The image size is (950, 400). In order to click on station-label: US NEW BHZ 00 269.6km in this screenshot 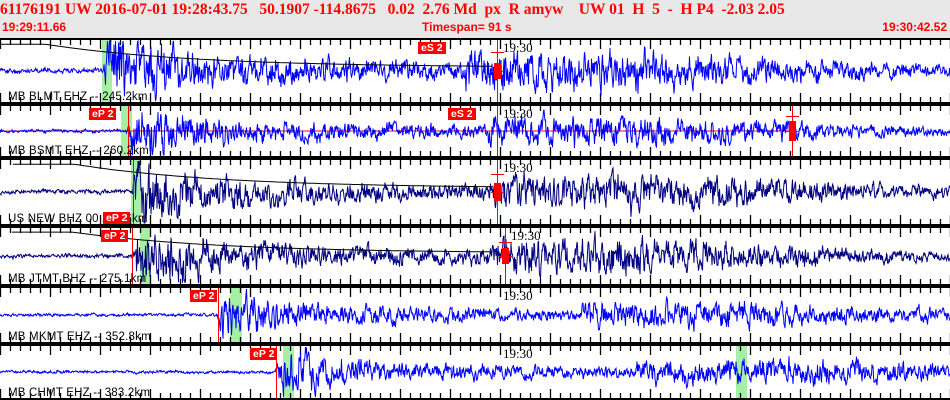, I will do `click(78, 219)`.